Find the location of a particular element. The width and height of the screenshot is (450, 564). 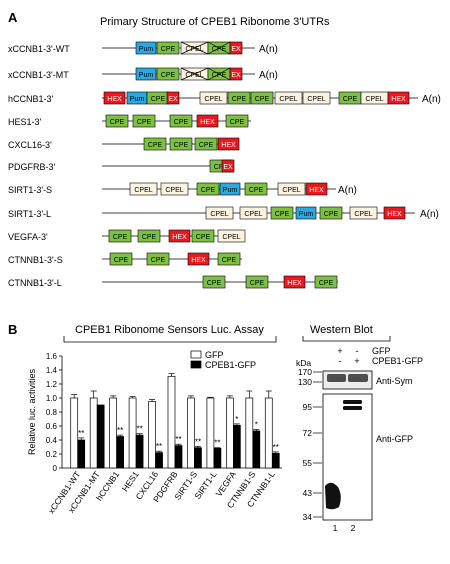

y-tick-label: 0.6 is located at coordinates (52, 426).